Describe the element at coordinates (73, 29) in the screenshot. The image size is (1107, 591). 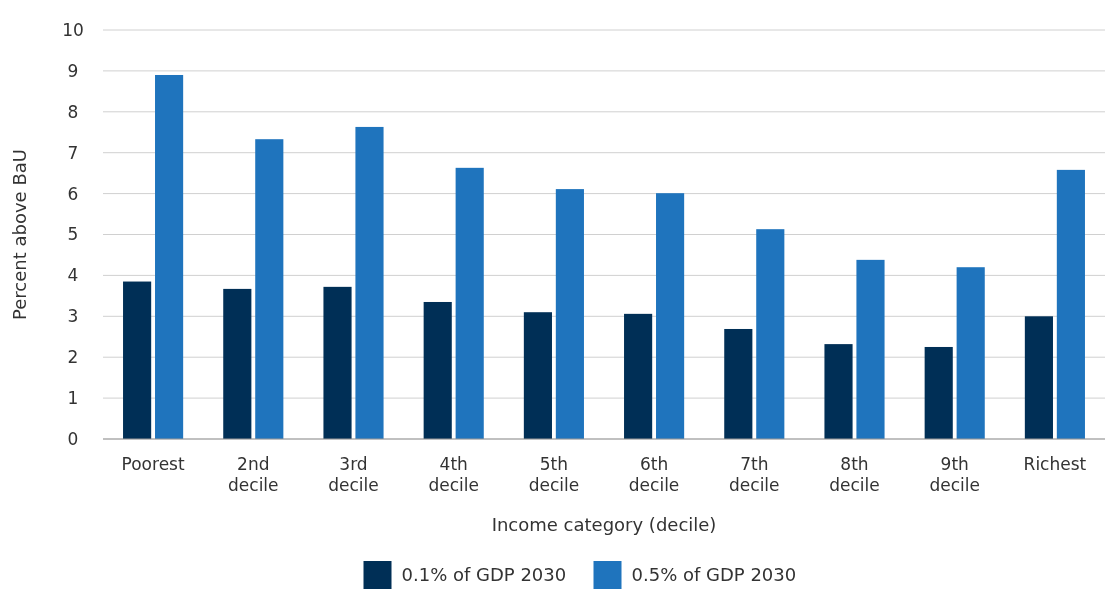
I see `y-tick-label: 10` at that location.